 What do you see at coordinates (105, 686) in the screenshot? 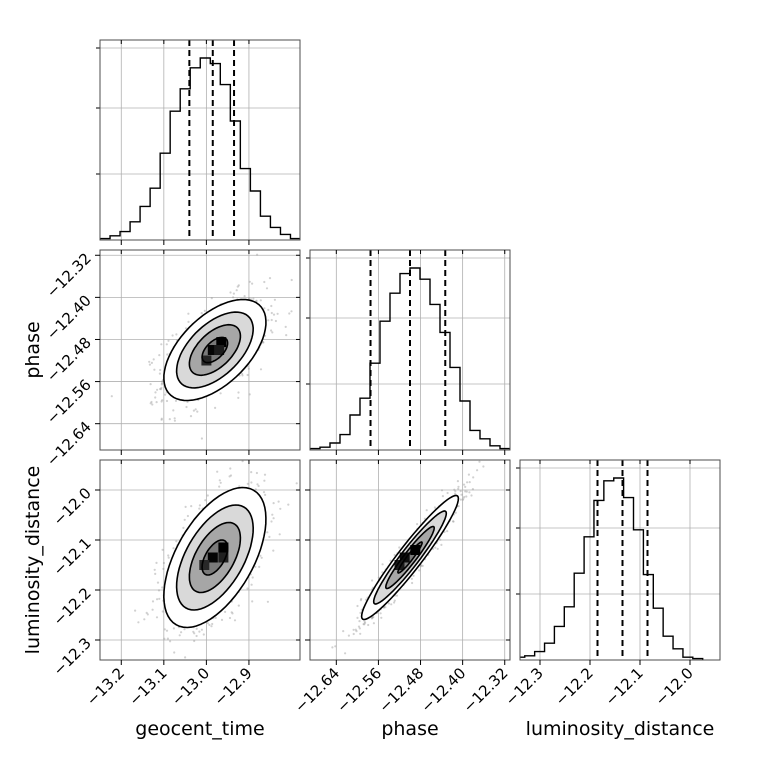
I see `x-tick-label-geocent-time: −13.2` at bounding box center [105, 686].